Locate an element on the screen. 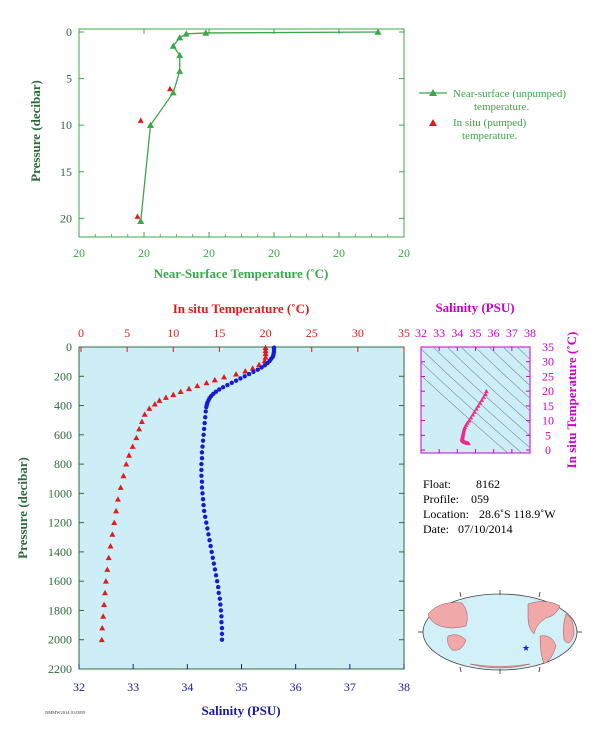  land-antarctica is located at coordinates (500, 666).